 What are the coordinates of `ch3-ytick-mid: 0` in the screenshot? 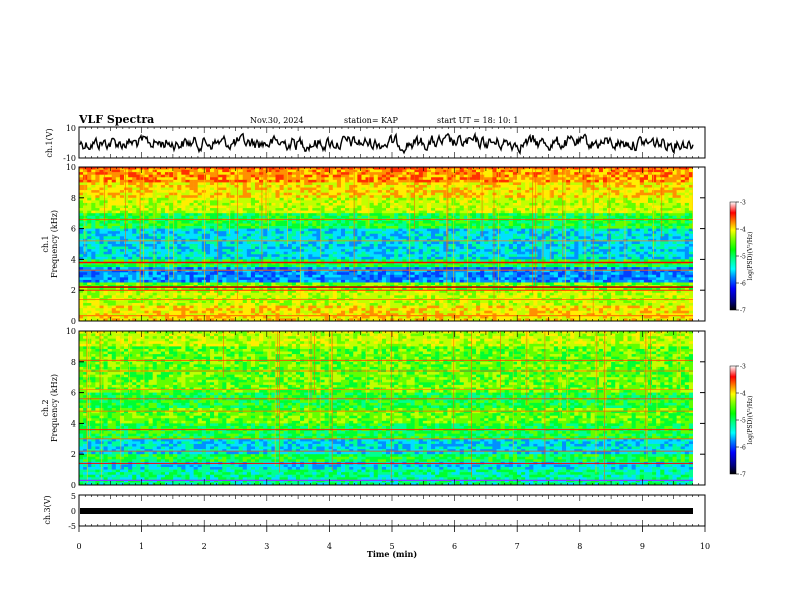 It's located at (73, 511).